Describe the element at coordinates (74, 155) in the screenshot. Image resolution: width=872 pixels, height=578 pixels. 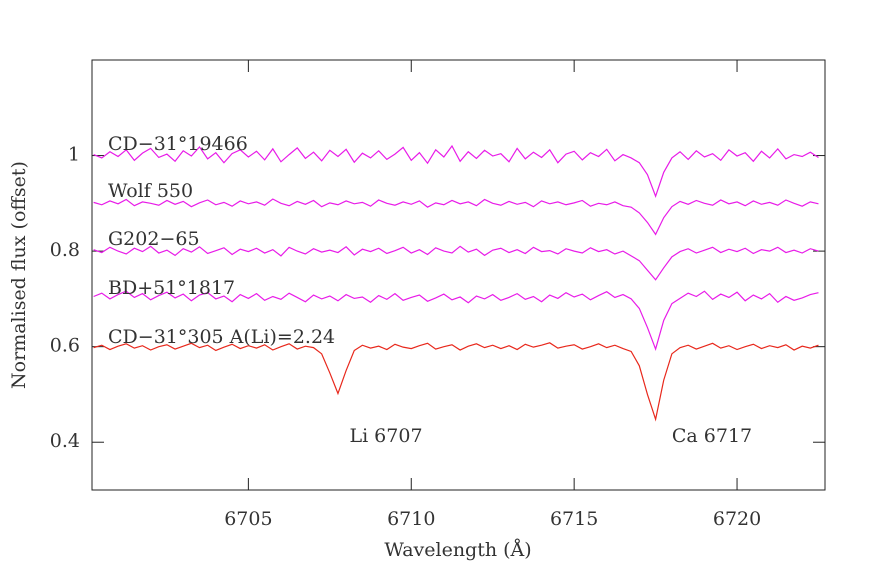
I see `y-tick-label: 1` at that location.